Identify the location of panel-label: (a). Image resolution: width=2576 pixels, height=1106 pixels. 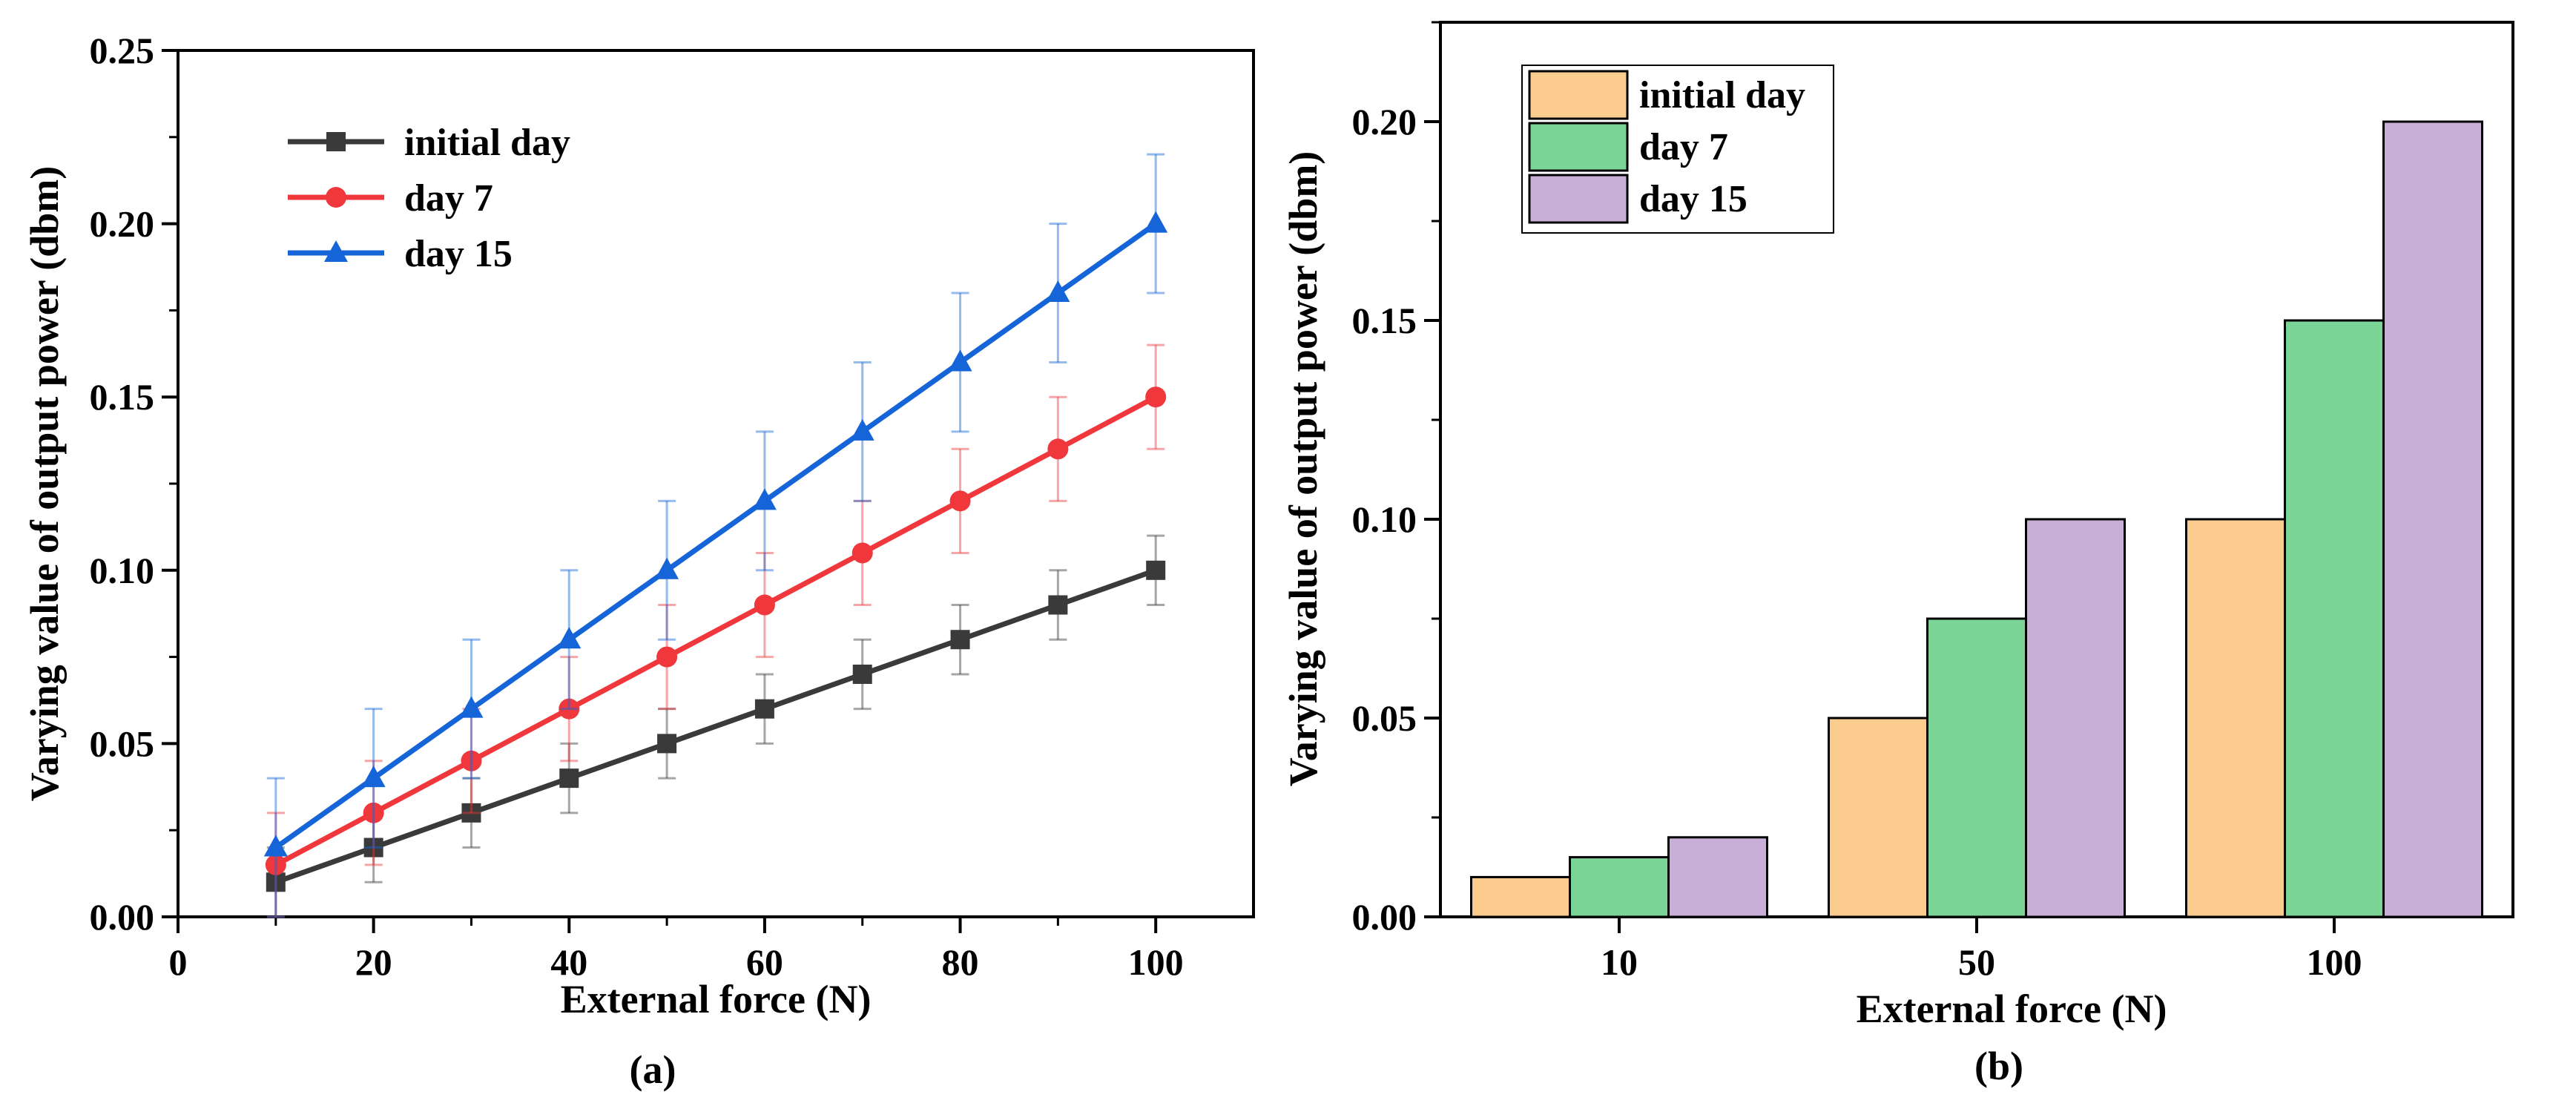
(653, 1070).